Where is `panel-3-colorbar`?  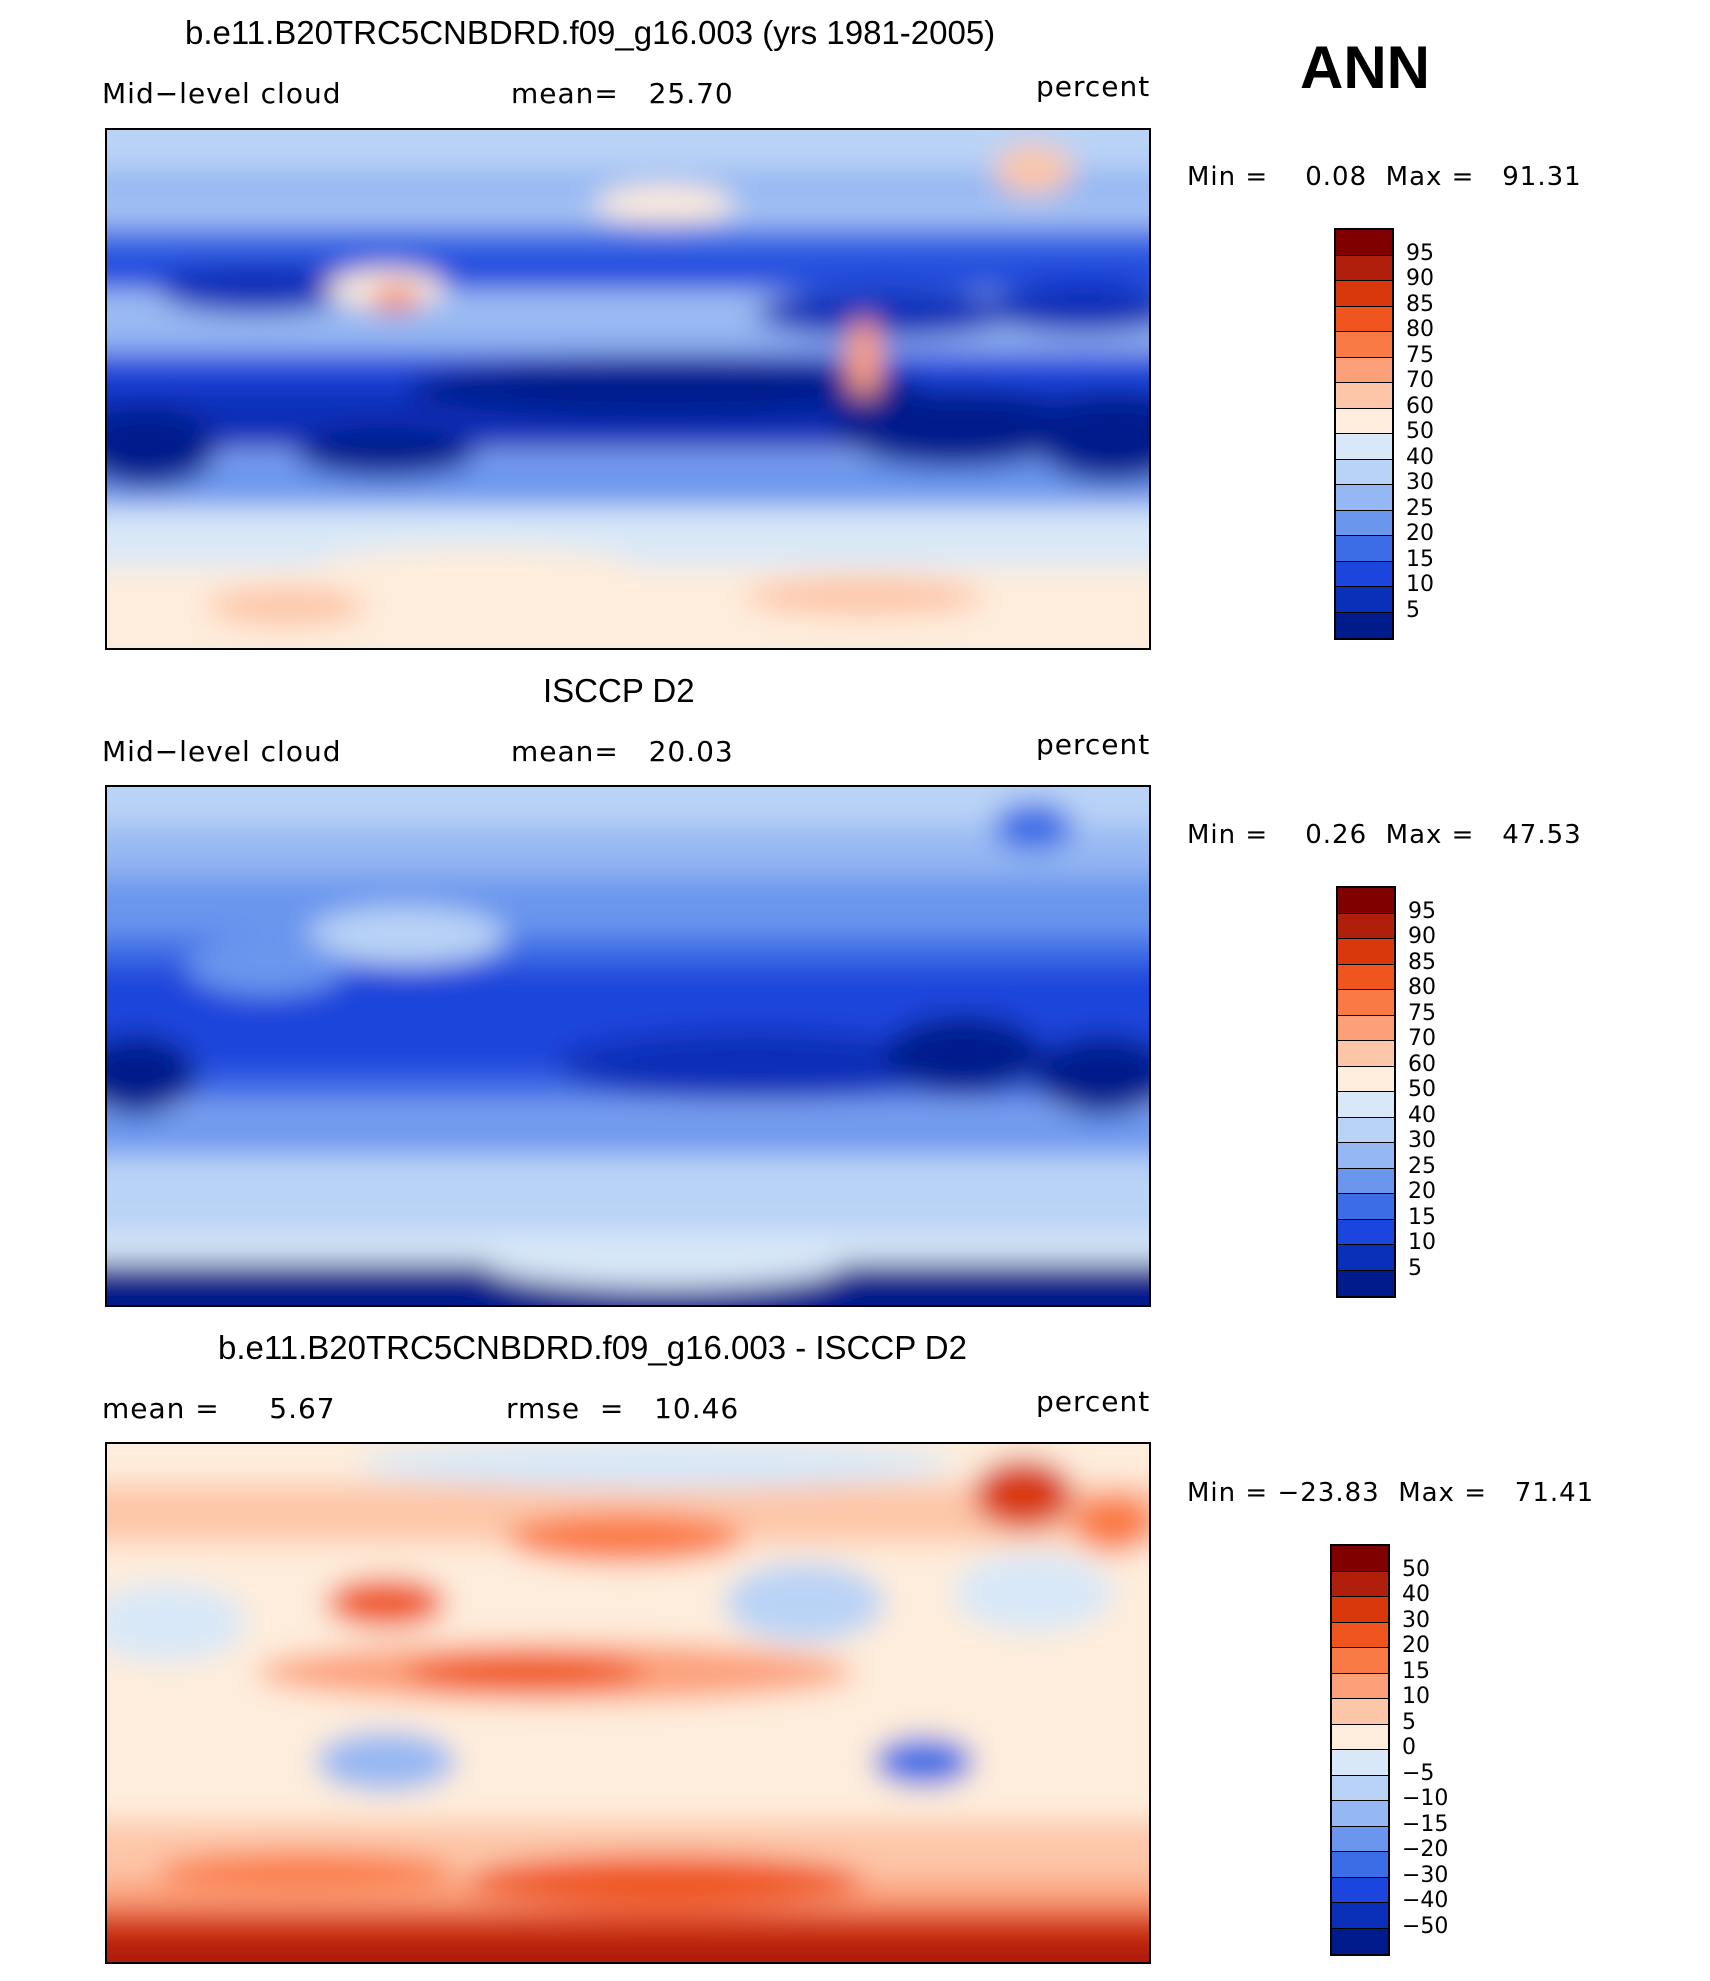
panel-3-colorbar is located at coordinates (1360, 1750).